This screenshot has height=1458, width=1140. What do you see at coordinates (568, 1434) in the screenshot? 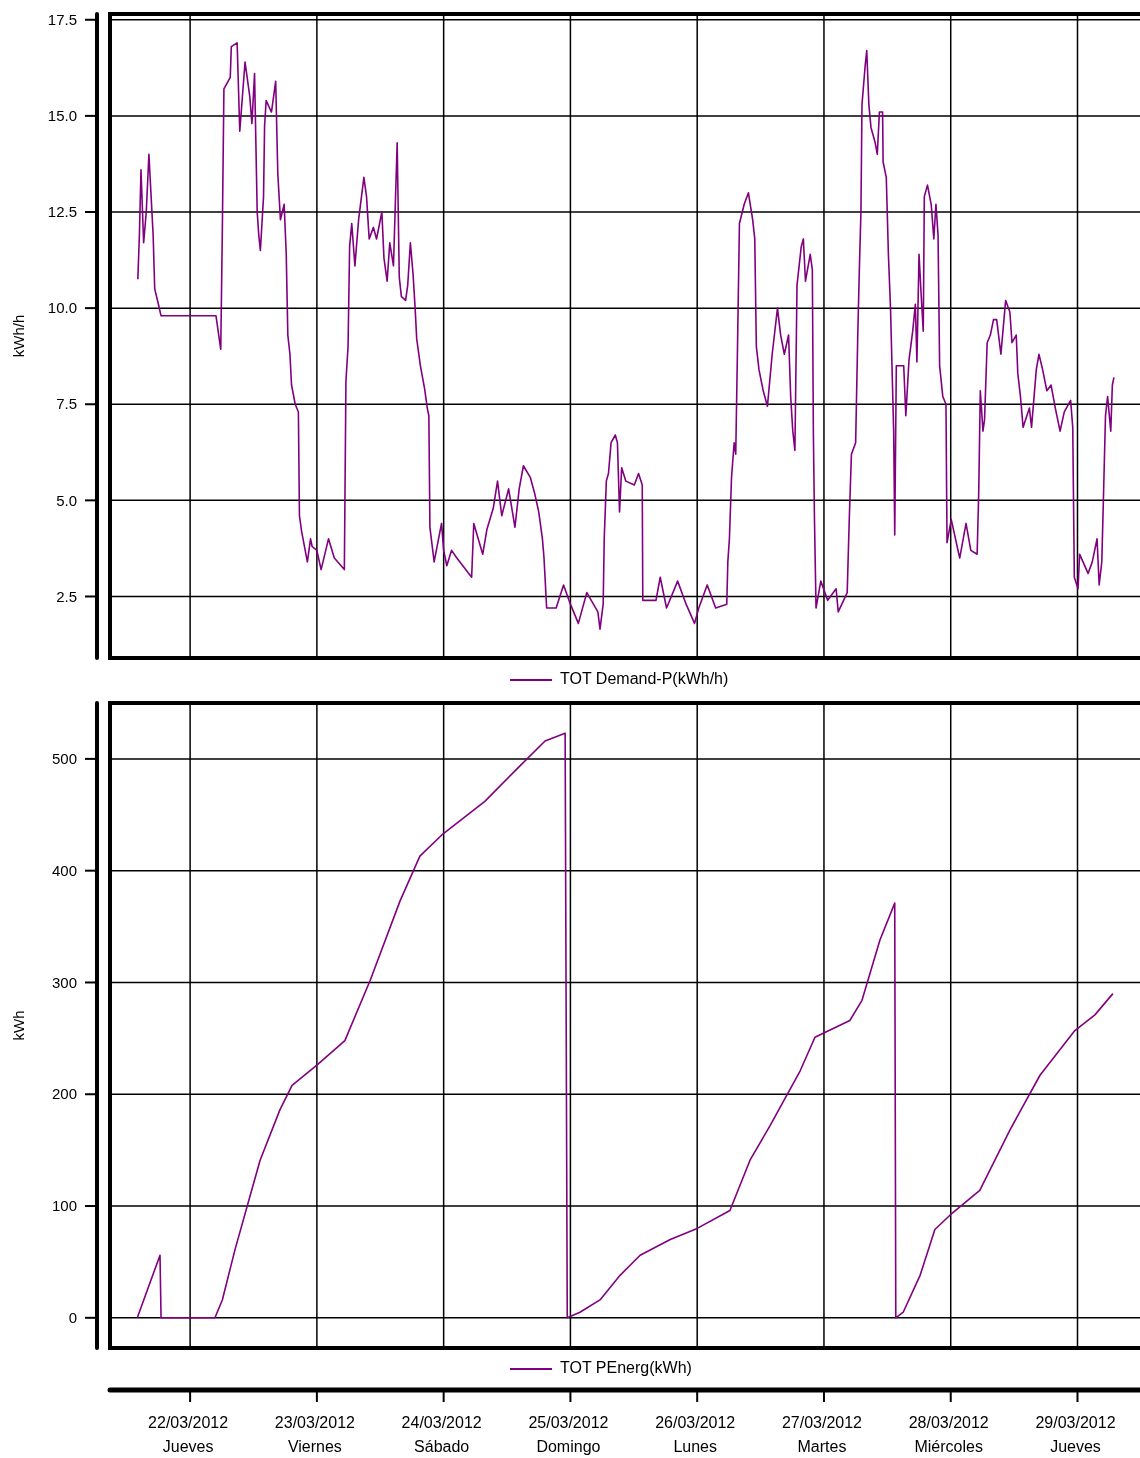
I see `x-tick-label: 25/03/2012 Domingo` at bounding box center [568, 1434].